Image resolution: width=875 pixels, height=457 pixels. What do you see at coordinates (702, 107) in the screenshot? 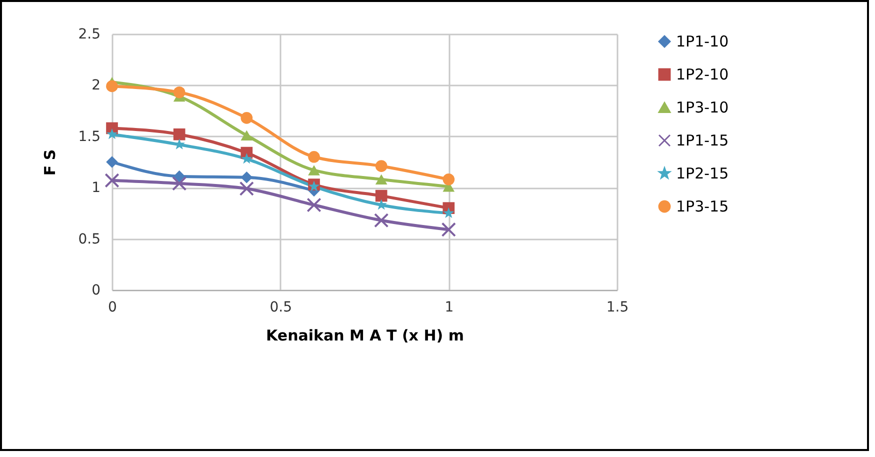
I see `legend-label: 1P3-10` at bounding box center [702, 107].